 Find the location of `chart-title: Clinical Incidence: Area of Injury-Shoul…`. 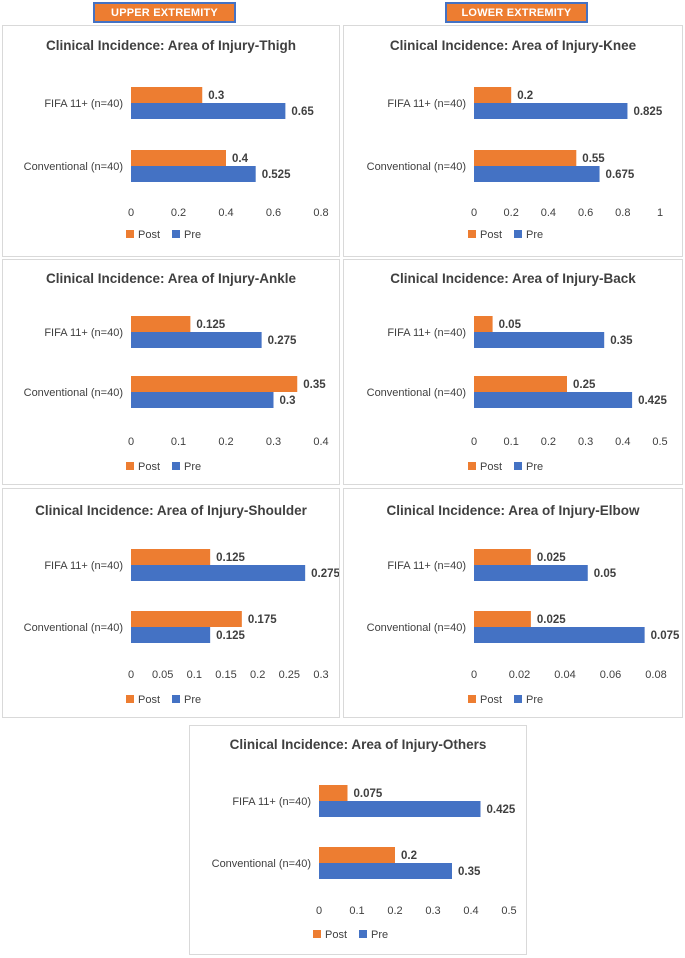

chart-title: Clinical Incidence: Area of Injury-Shoul… is located at coordinates (171, 510).